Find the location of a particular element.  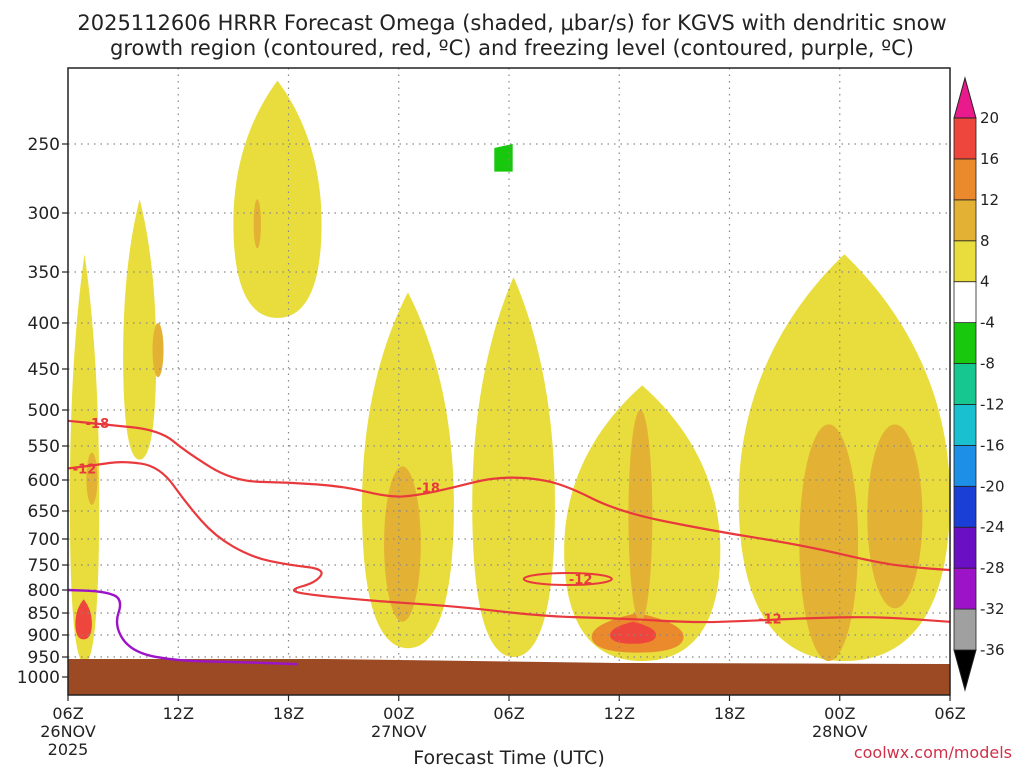

colorbar-label: 12 is located at coordinates (989, 200).